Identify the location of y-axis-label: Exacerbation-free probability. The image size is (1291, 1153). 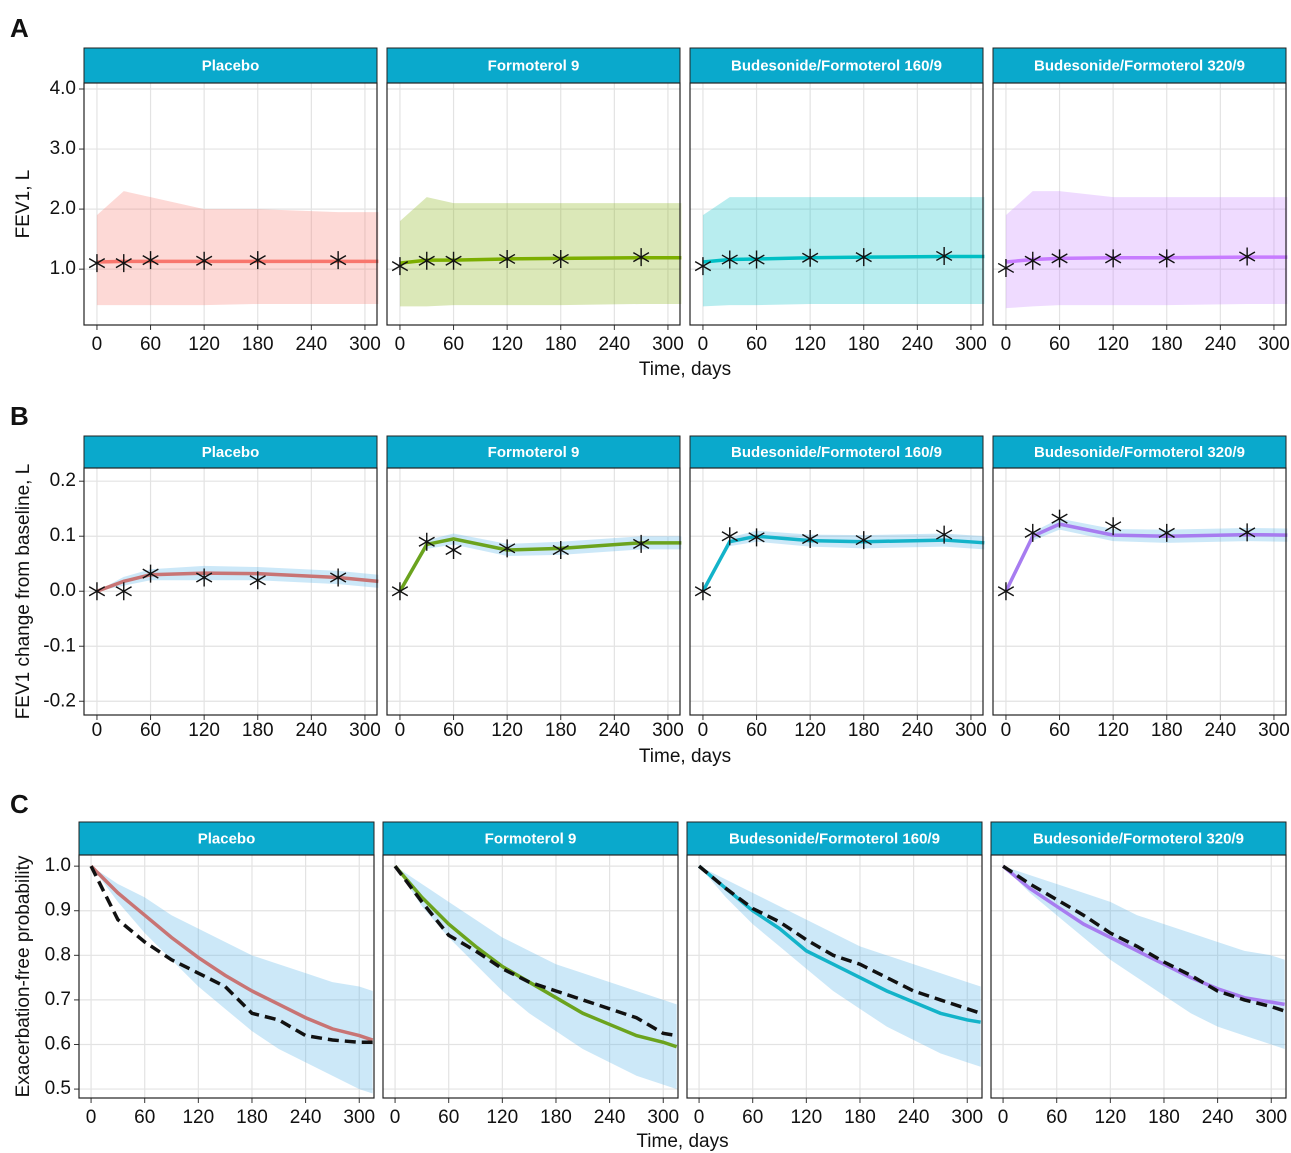
(23, 976).